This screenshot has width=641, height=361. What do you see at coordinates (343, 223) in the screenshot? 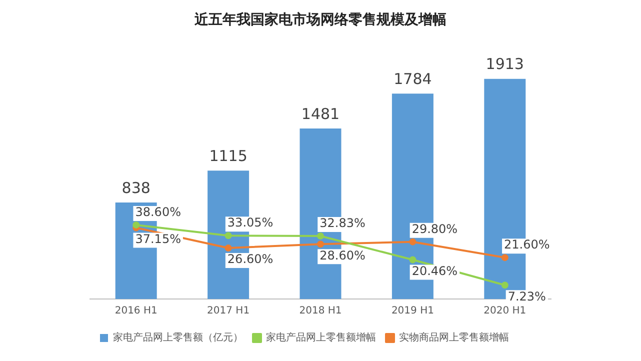
I see `data-label: 32.83%` at bounding box center [343, 223].